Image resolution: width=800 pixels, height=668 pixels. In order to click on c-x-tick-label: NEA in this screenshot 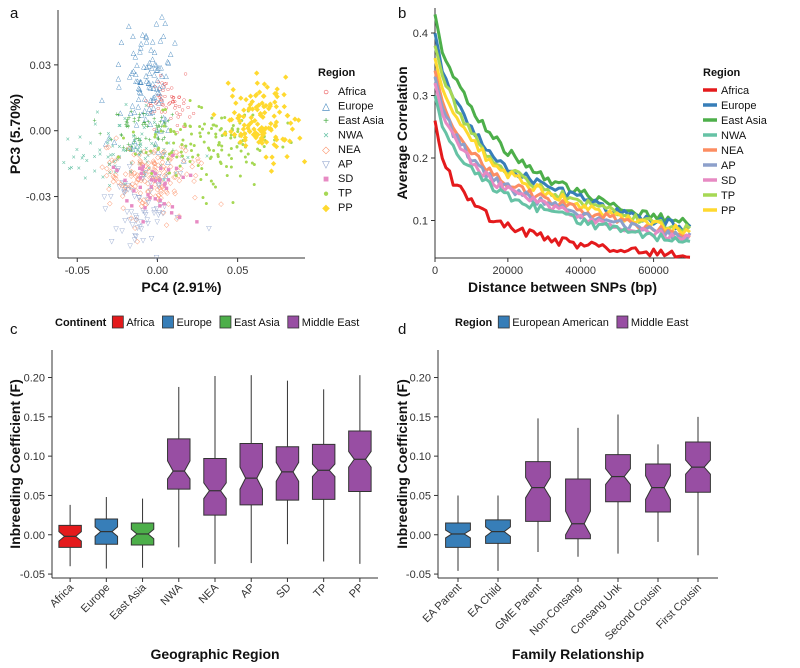, I will do `click(209, 593)`.